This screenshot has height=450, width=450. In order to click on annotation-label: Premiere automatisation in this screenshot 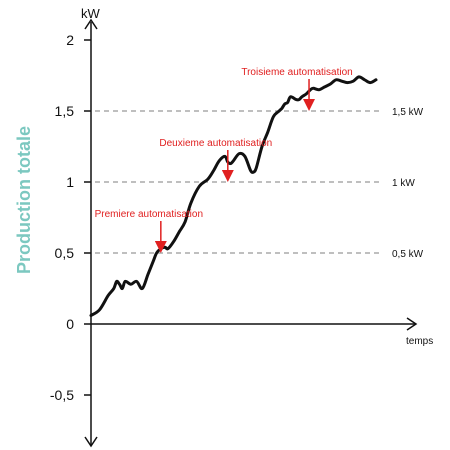, I will do `click(149, 214)`.